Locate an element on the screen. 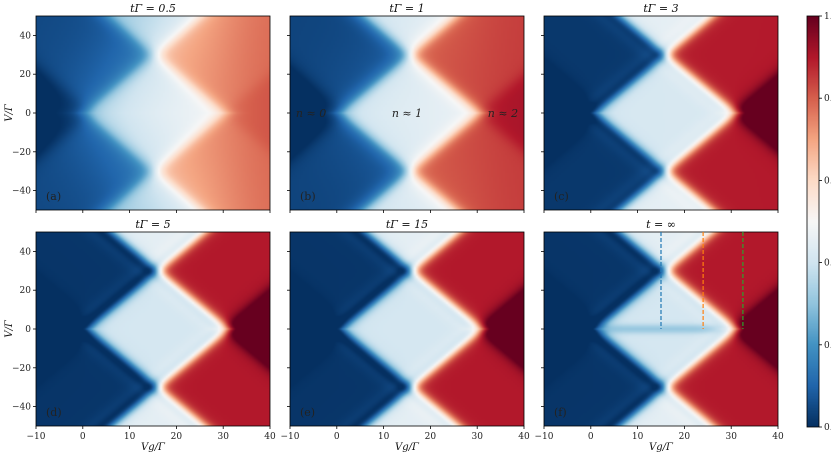 This screenshot has height=457, width=831. panel-title: tΓ = 0.5 is located at coordinates (153, 8).